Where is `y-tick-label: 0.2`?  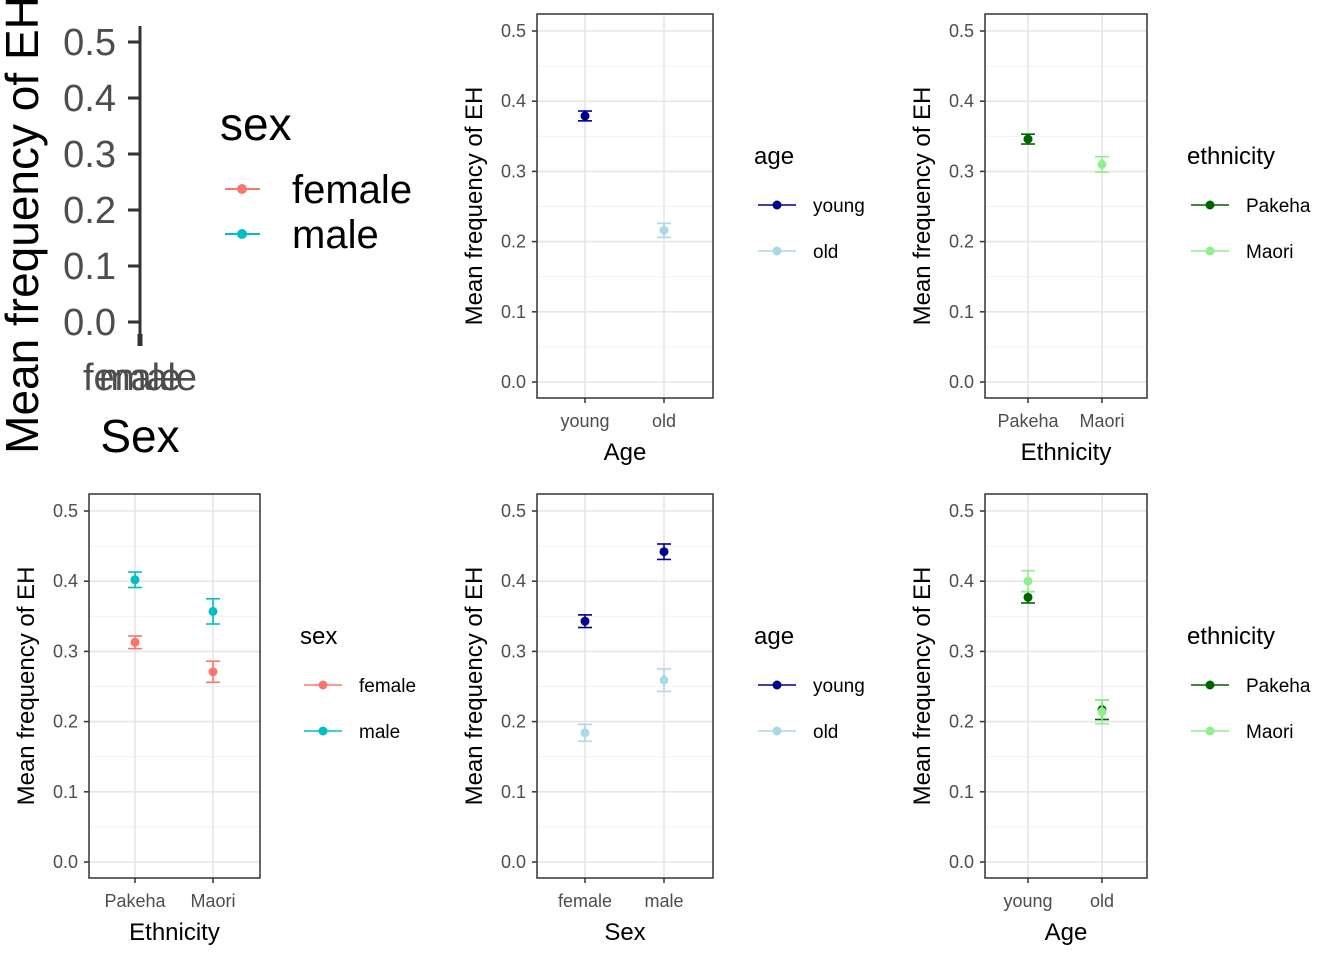
y-tick-label: 0.2 is located at coordinates (961, 242).